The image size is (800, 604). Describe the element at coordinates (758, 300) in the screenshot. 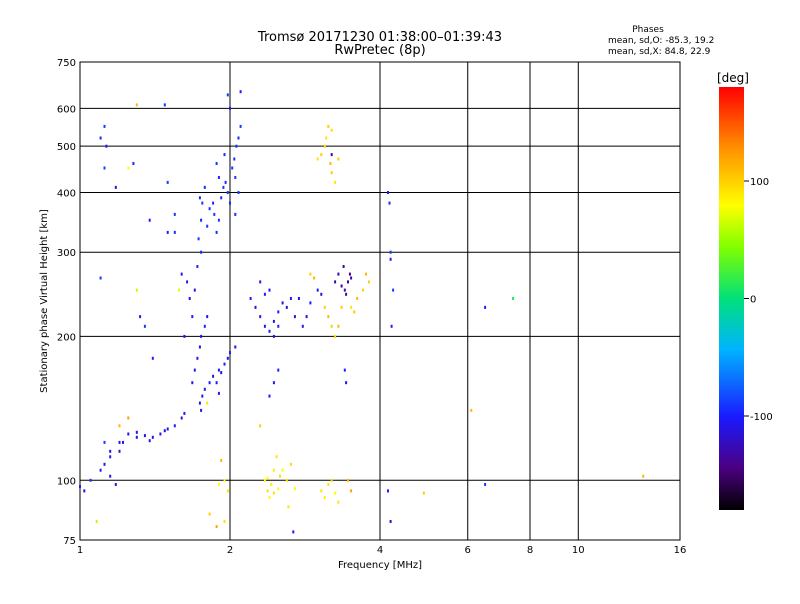

I see `colorbar-tick-layer: 100 0 -100` at that location.